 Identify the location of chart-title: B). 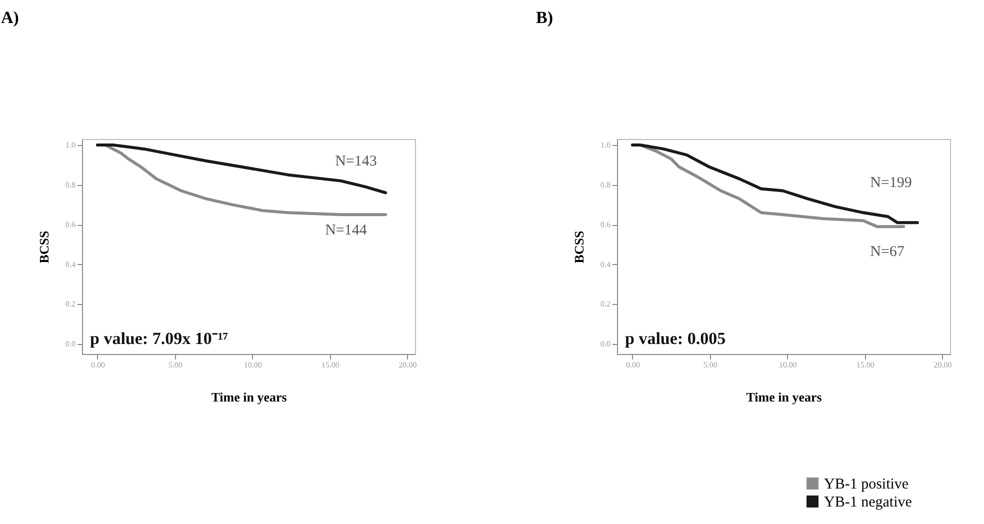
(544, 17).